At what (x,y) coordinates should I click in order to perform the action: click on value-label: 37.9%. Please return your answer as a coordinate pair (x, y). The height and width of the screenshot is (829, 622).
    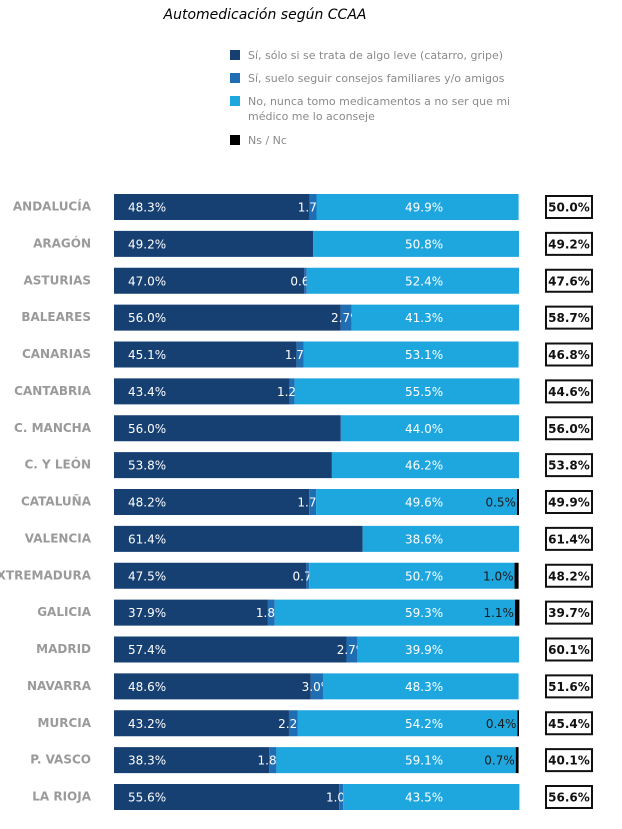
    Looking at the image, I should click on (147, 613).